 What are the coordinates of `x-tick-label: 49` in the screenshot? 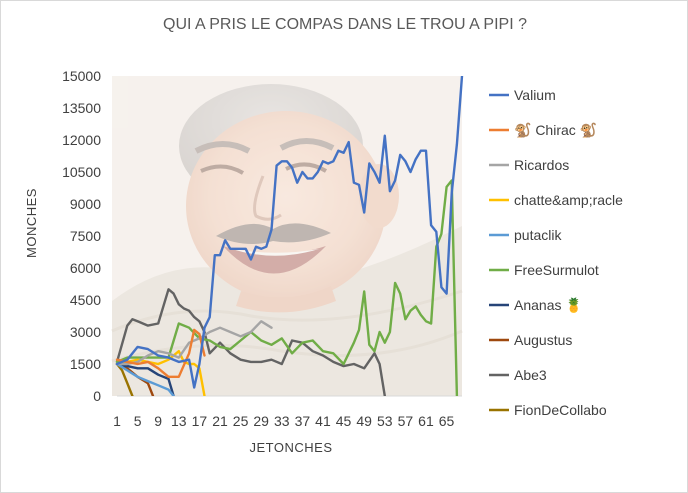 It's located at (364, 421).